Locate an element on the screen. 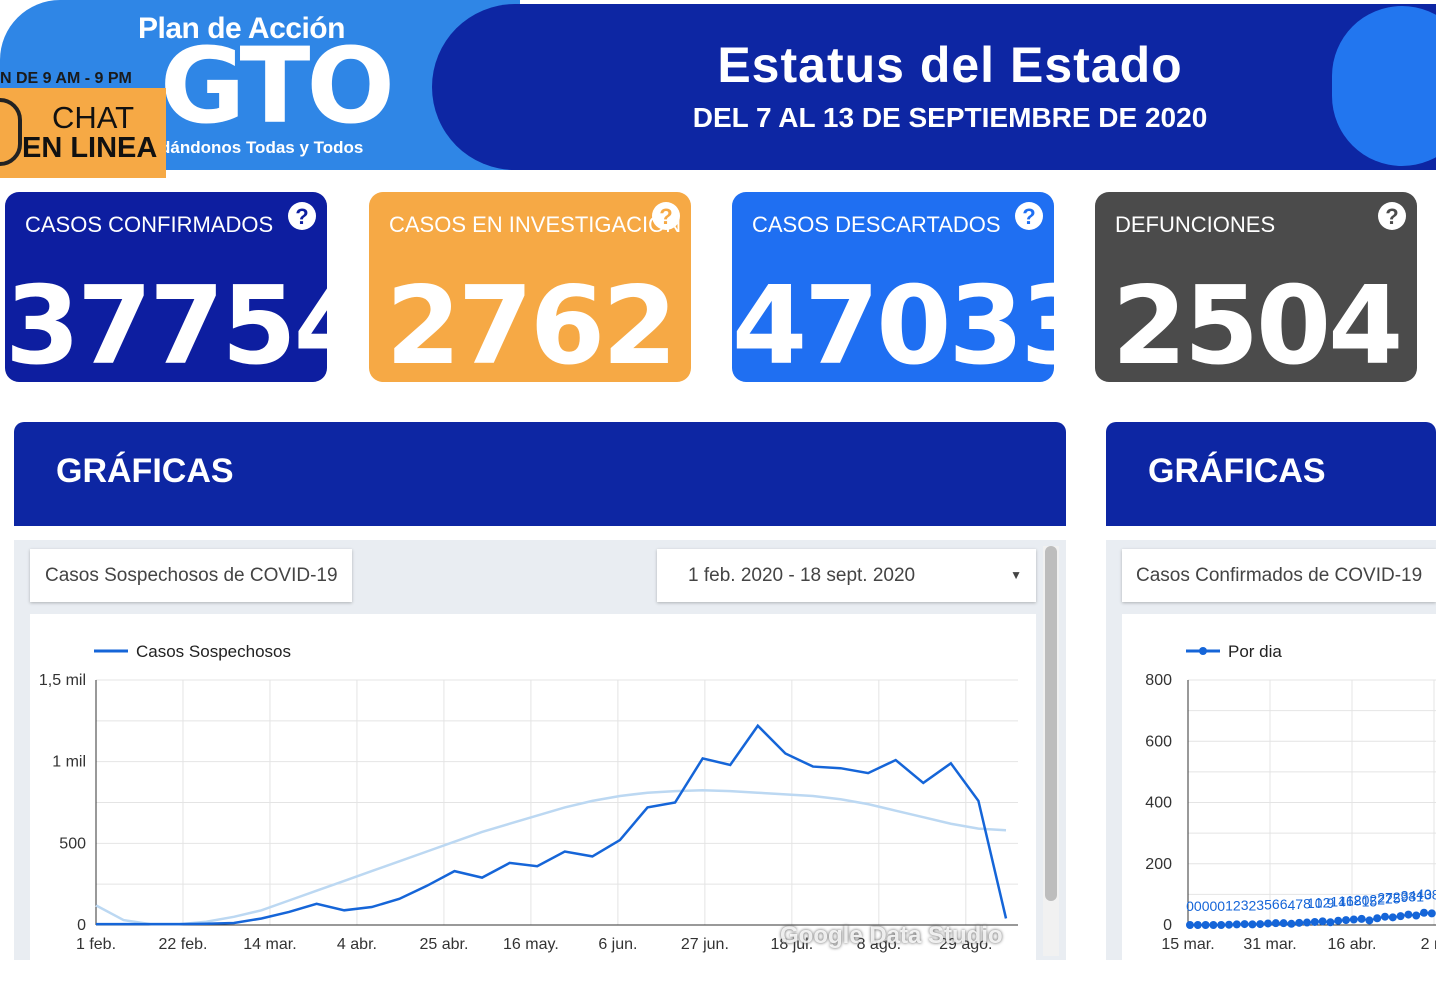 This screenshot has height=996, width=1436. data-label: 25 is located at coordinates (1393, 898).